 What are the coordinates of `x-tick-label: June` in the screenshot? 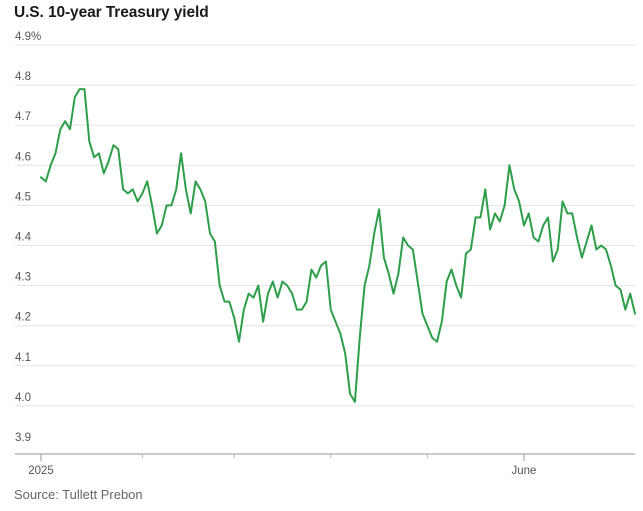 It's located at (523, 471).